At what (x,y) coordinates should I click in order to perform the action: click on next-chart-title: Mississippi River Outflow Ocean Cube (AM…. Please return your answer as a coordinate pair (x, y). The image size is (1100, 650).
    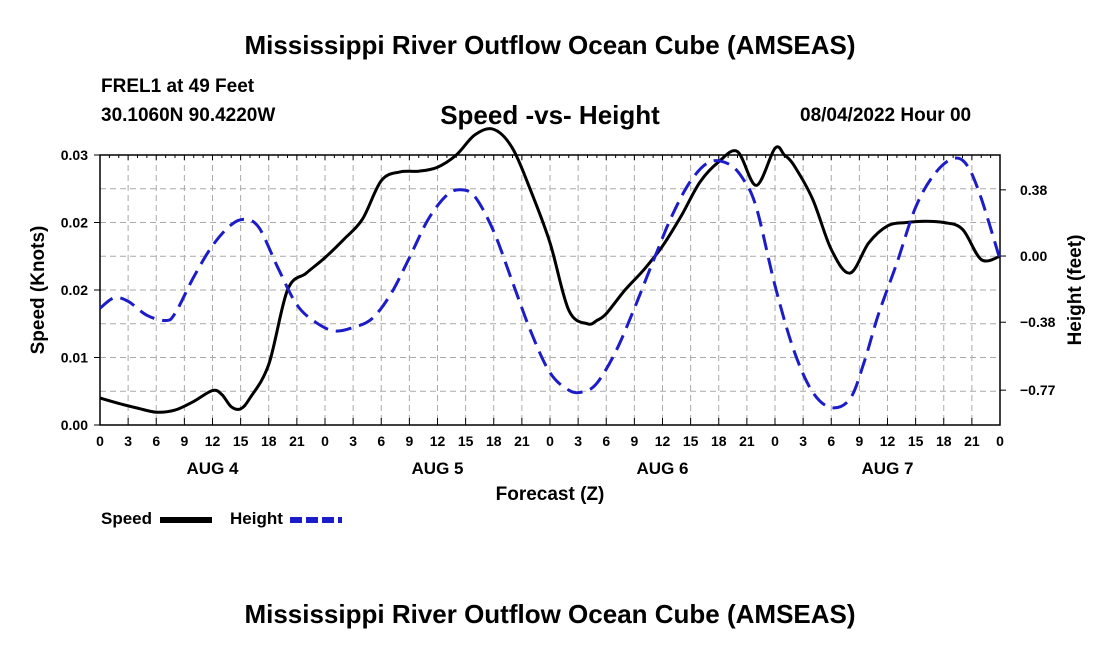
    Looking at the image, I should click on (550, 614).